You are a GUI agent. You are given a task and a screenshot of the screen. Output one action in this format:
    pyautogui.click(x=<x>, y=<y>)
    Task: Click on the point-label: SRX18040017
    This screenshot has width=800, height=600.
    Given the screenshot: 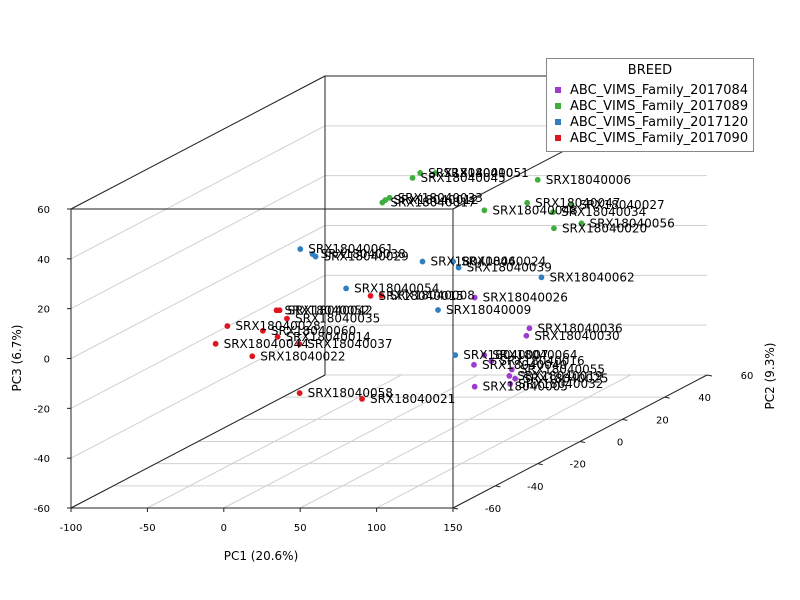 What is the action you would take?
    pyautogui.click(x=432, y=203)
    